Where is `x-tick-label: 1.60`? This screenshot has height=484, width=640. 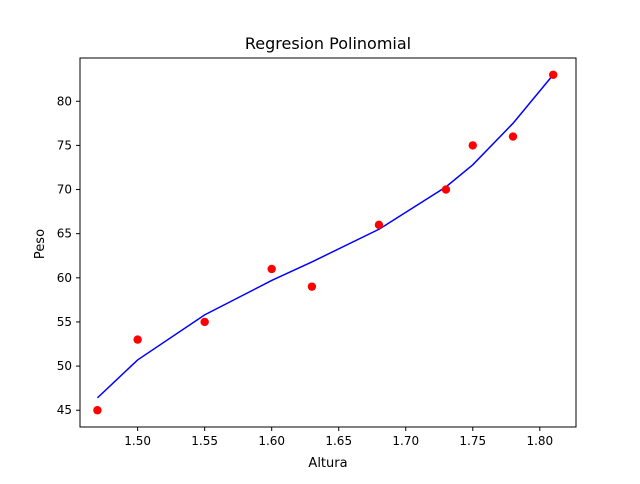 x-tick-label: 1.60 is located at coordinates (271, 441).